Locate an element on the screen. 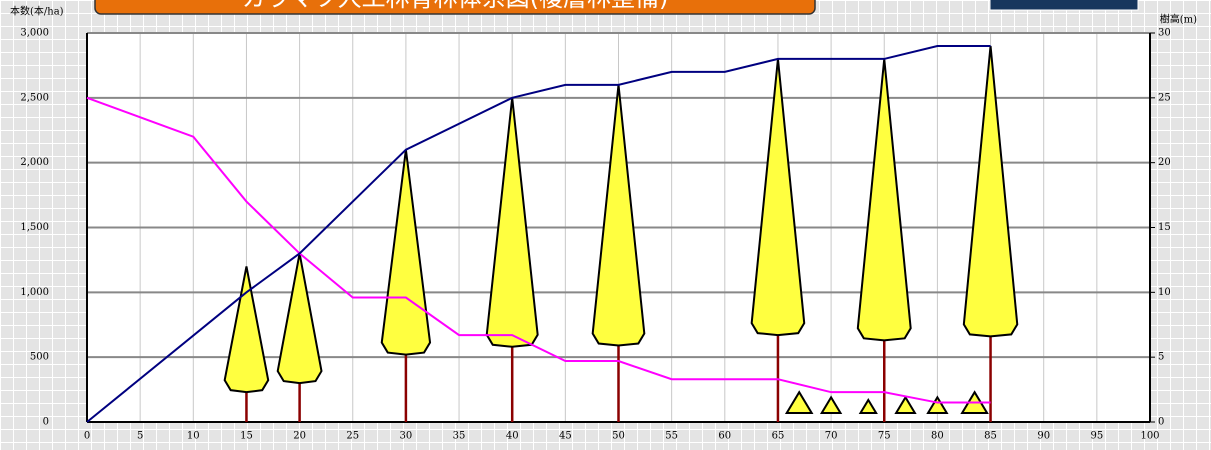 The height and width of the screenshot is (450, 1211). x-tick-label: 90 is located at coordinates (1043, 436).